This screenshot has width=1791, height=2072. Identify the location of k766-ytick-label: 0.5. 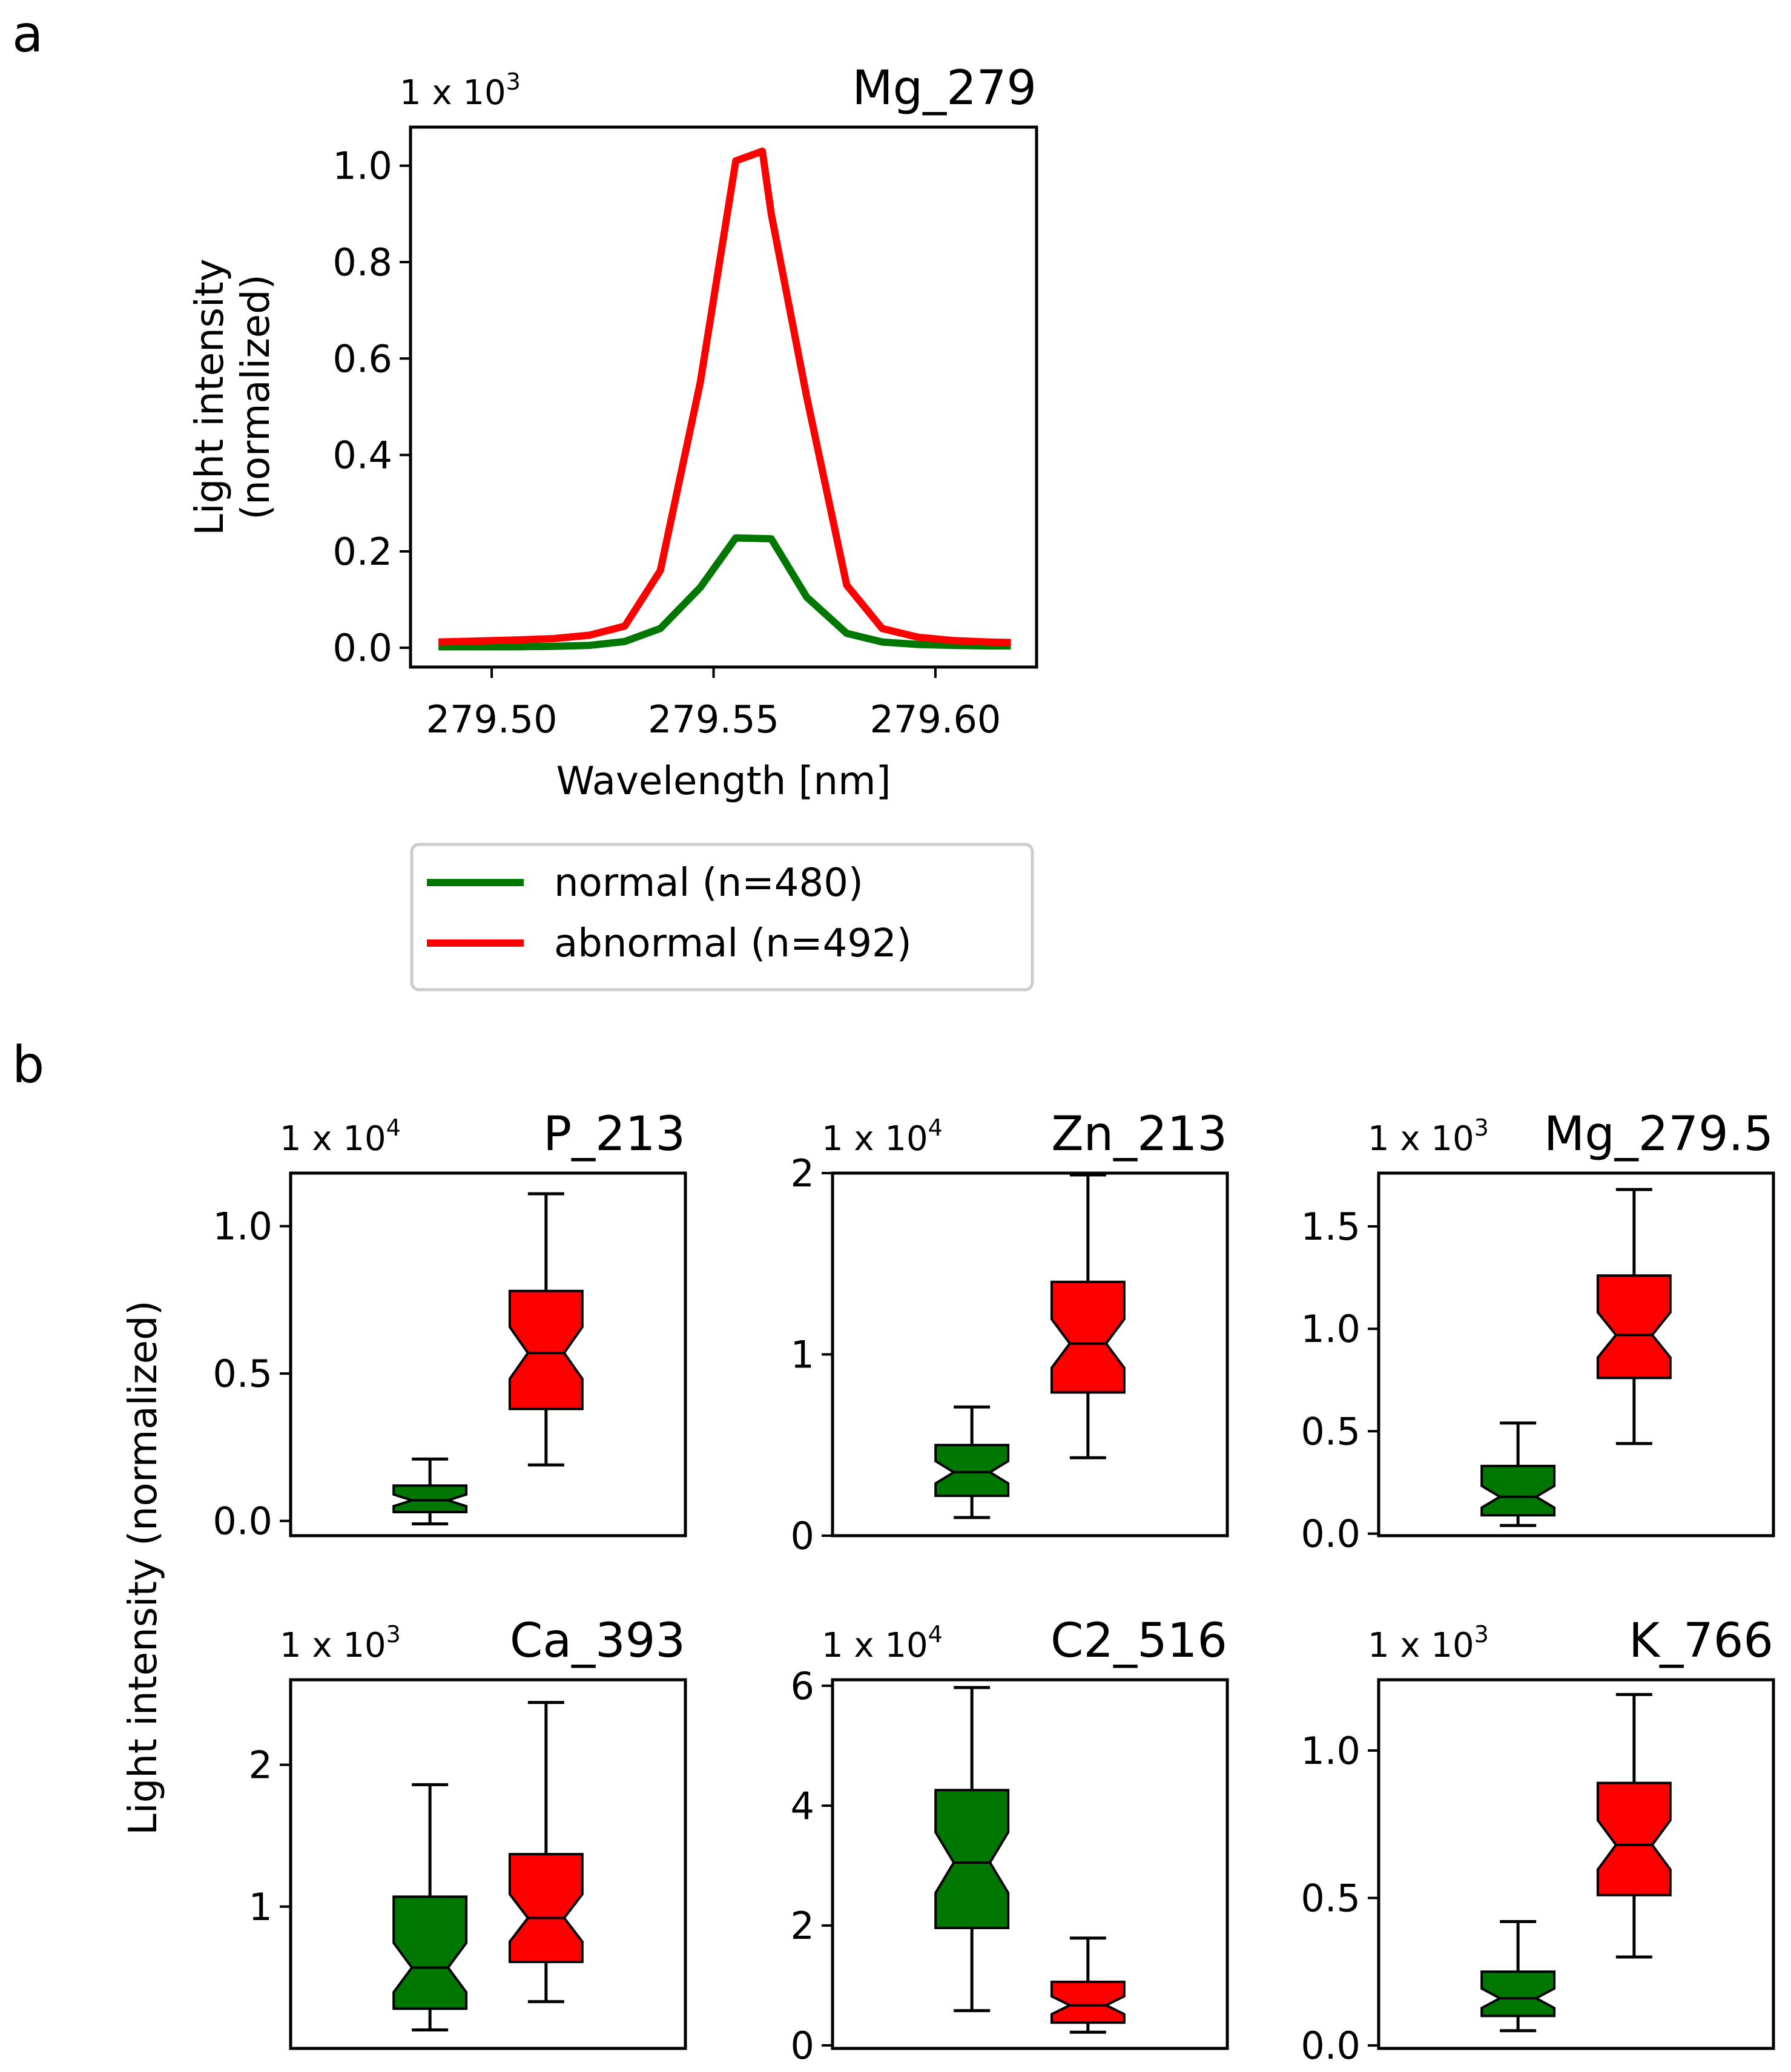
(1331, 1898).